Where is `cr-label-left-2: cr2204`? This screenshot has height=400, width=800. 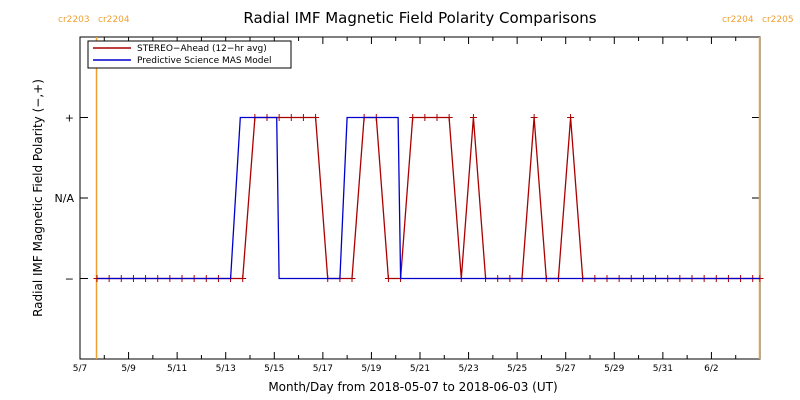
cr-label-left-2: cr2204 is located at coordinates (114, 20).